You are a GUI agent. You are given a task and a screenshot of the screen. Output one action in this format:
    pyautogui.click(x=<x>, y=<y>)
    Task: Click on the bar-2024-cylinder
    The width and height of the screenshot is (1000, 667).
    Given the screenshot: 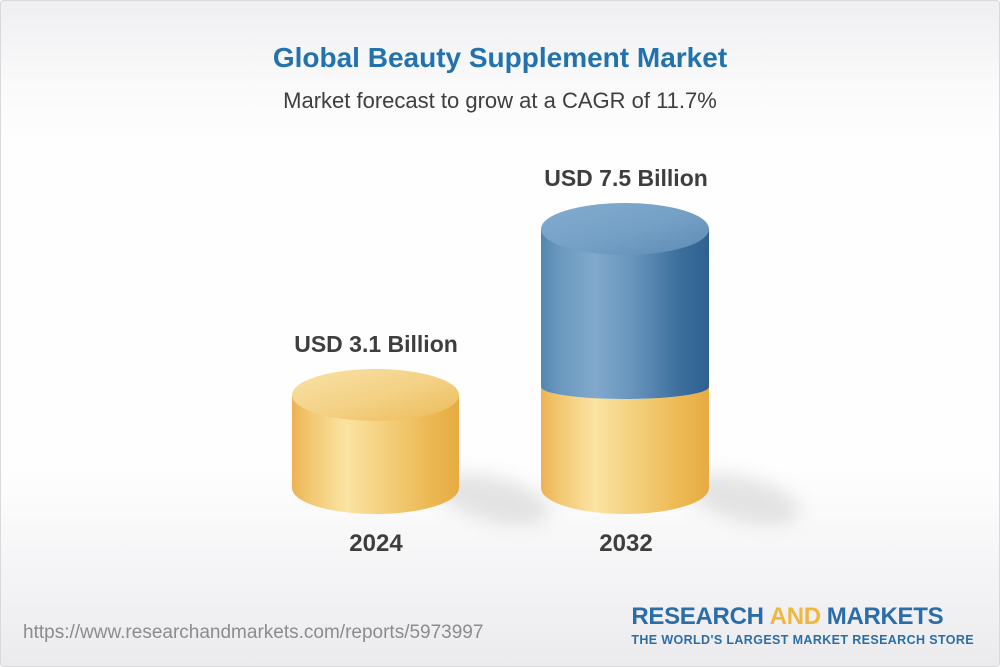 What is the action you would take?
    pyautogui.click(x=375, y=441)
    